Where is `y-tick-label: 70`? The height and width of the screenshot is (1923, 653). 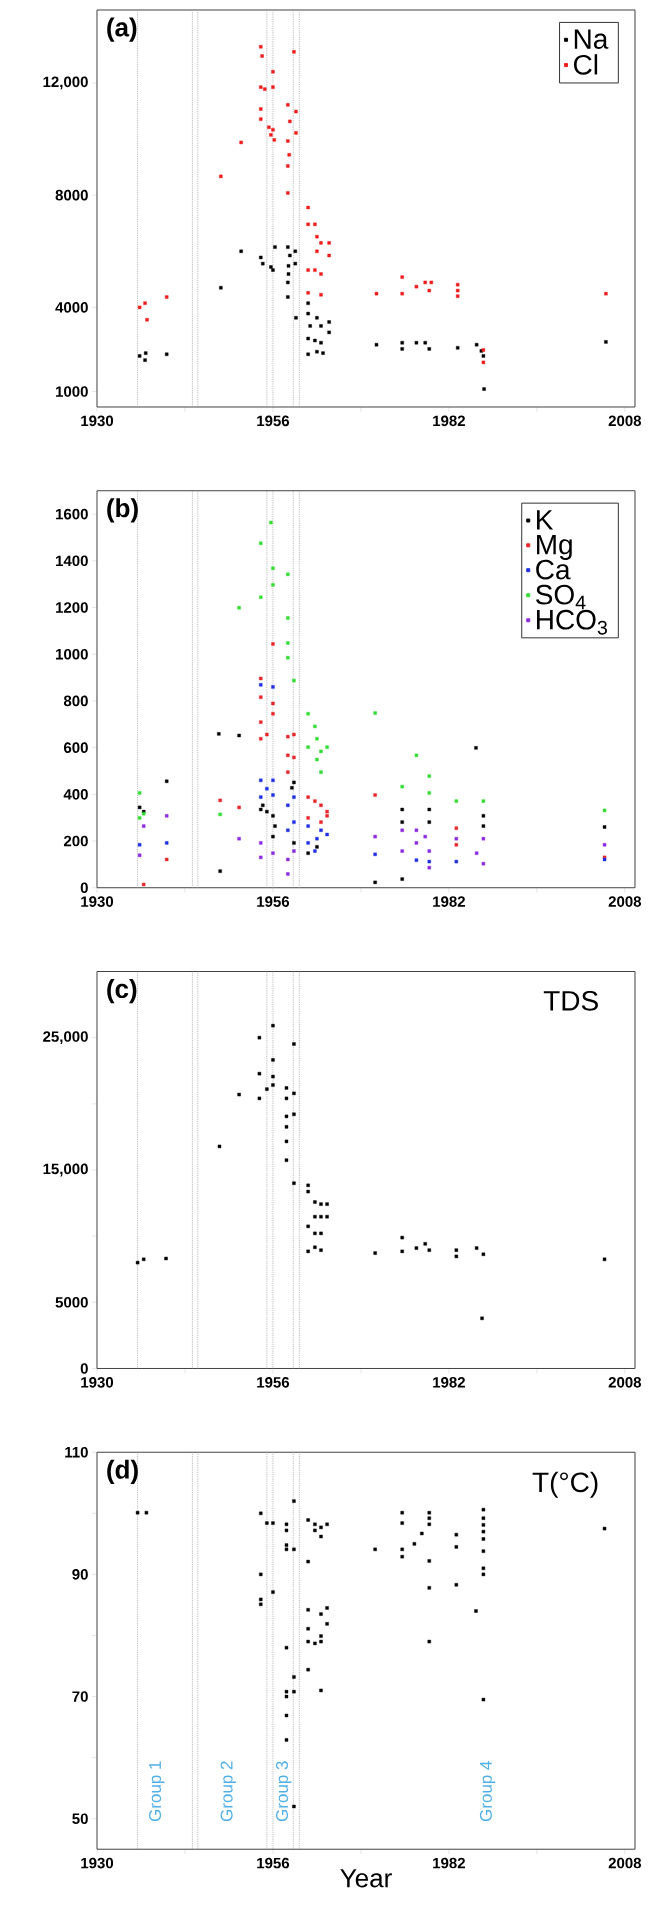 y-tick-label: 70 is located at coordinates (80, 1696).